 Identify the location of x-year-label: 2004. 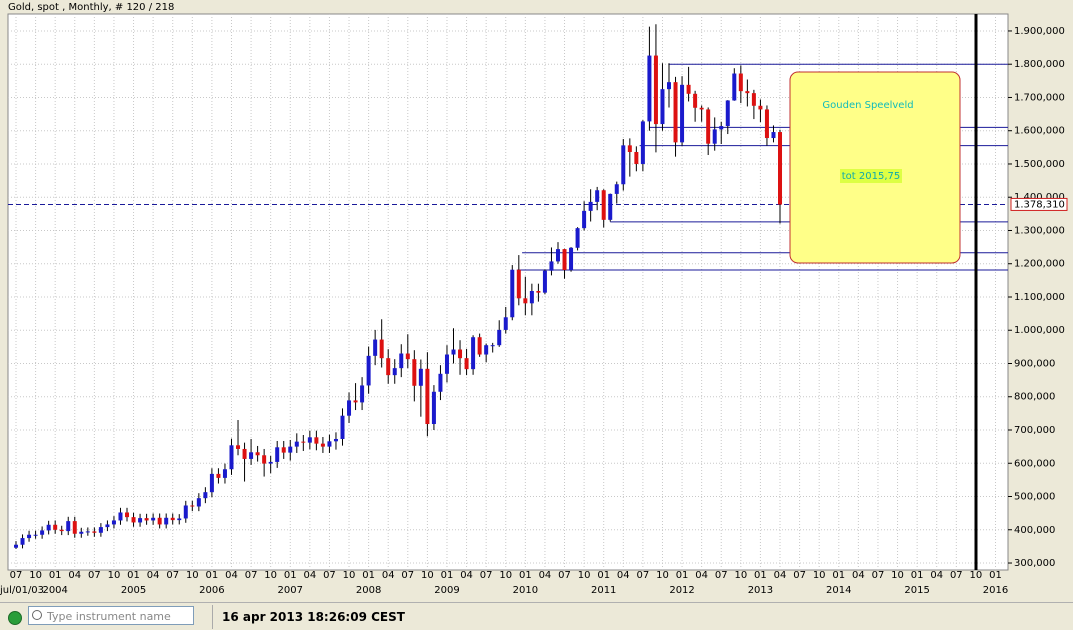
(54, 590).